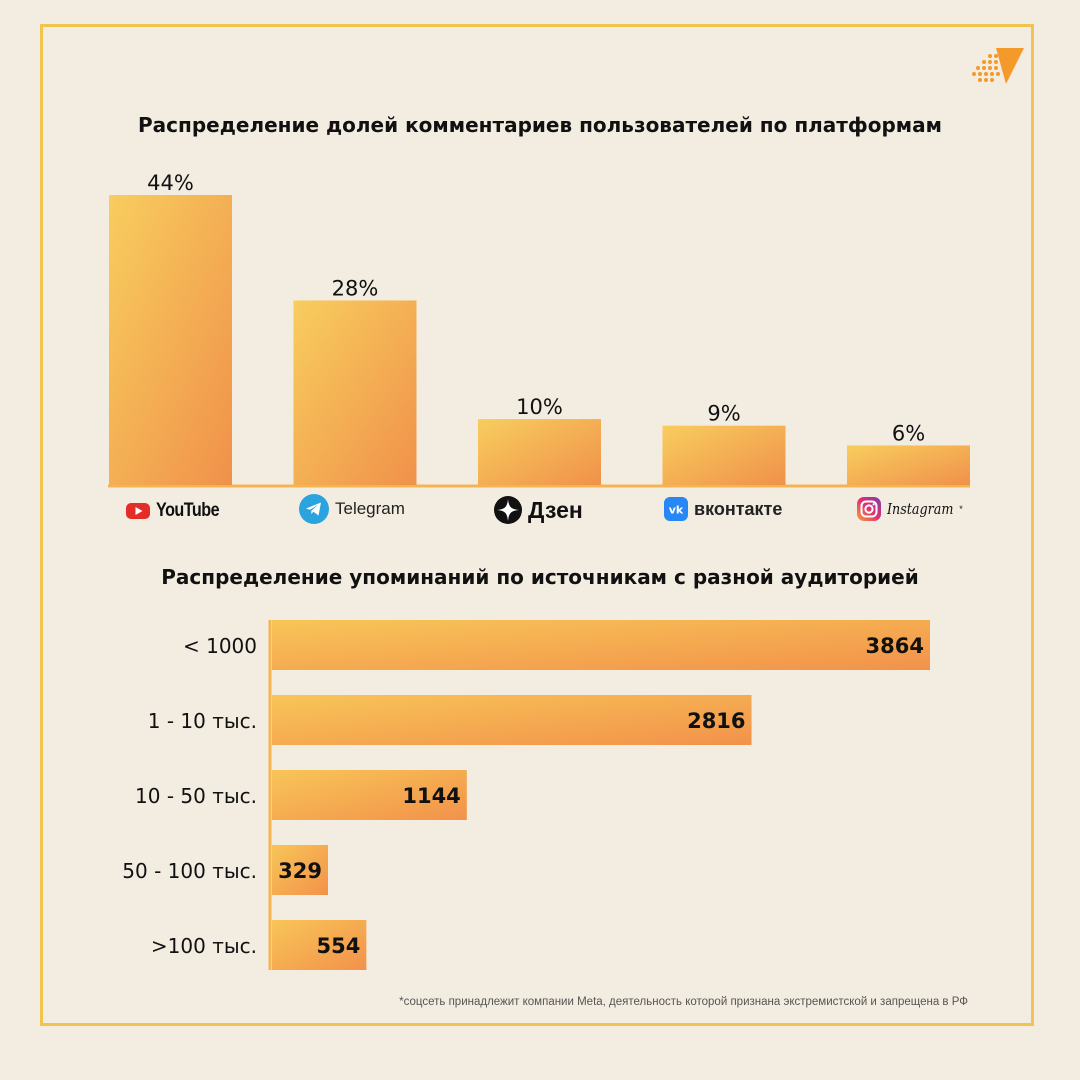 Image resolution: width=1080 pixels, height=1080 pixels. What do you see at coordinates (188, 510) in the screenshot?
I see `platform-label-youtube: YouTube` at bounding box center [188, 510].